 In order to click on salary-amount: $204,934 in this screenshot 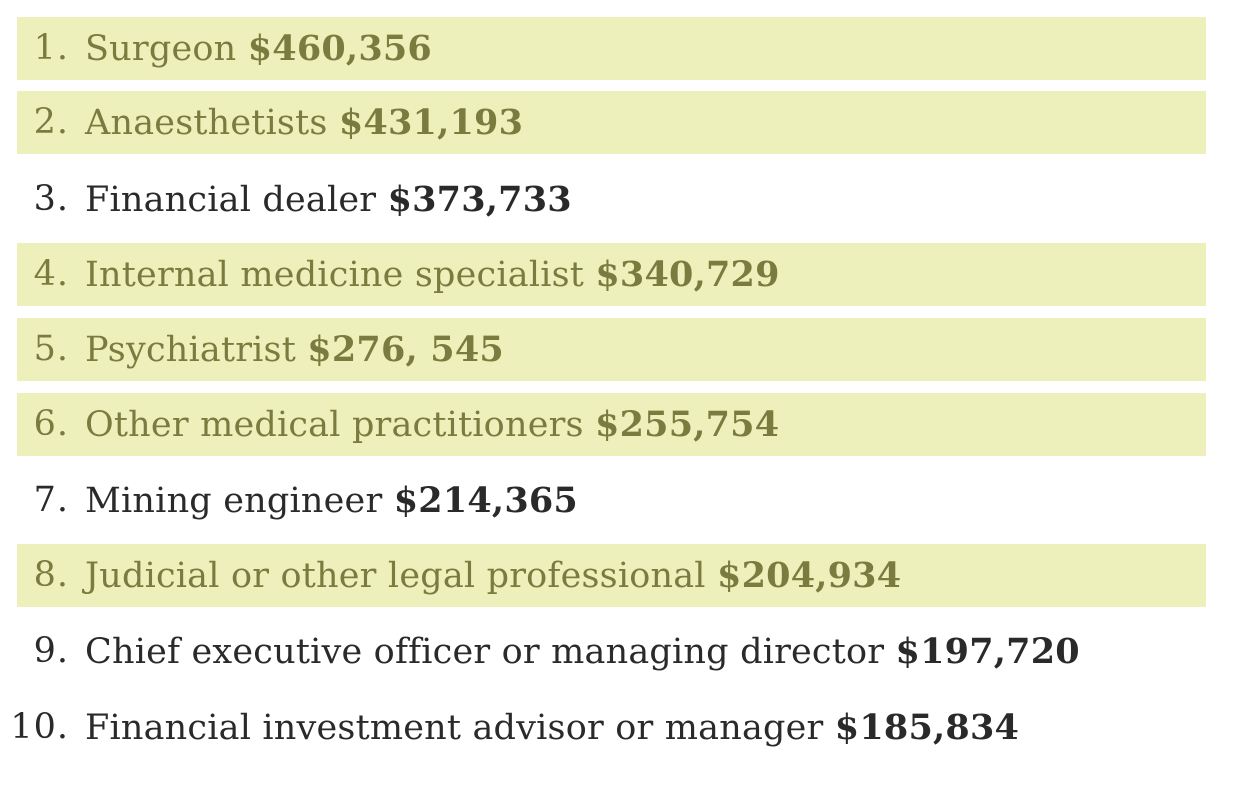, I will do `click(809, 575)`.